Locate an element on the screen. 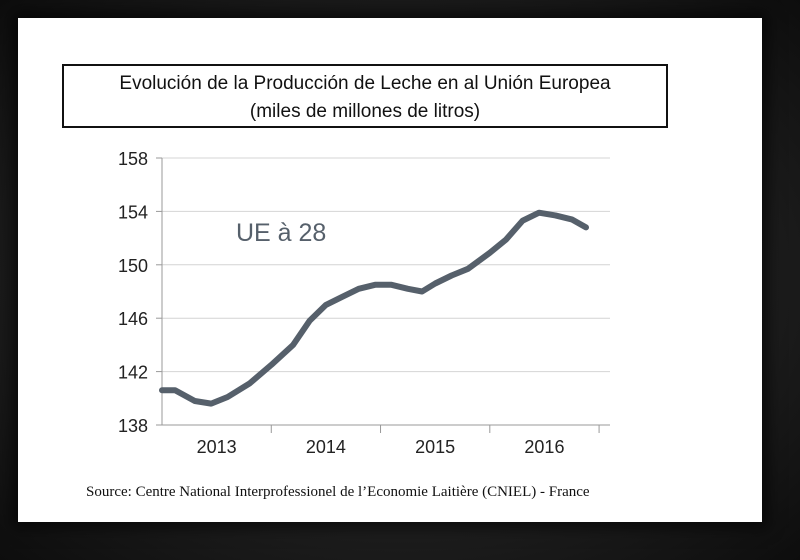 This screenshot has height=560, width=800. y-tick-label: 158 is located at coordinates (133, 159).